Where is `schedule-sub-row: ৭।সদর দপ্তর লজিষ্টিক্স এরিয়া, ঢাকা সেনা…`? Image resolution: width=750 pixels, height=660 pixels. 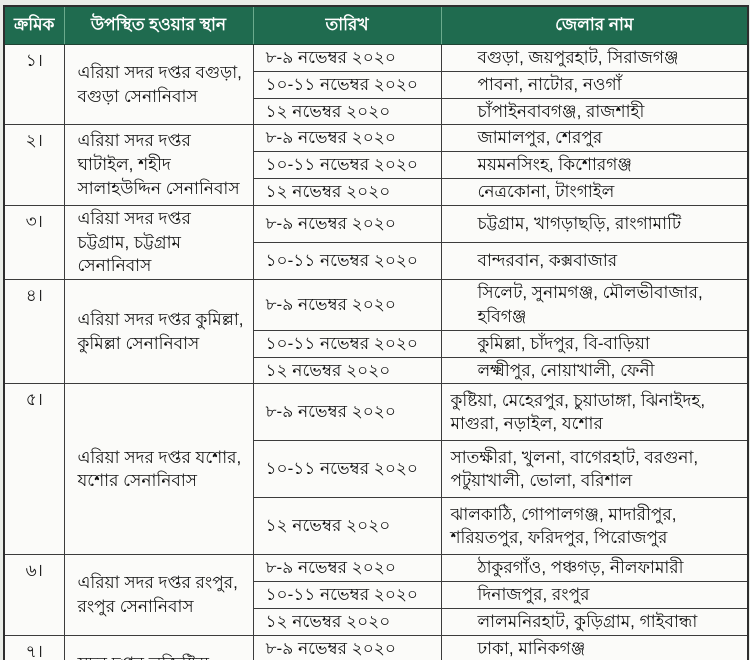
schedule-sub-row: ৭।সদর দপ্তর লজিষ্টিক্স এরিয়া, ঢাকা সেনা… is located at coordinates (376, 647).